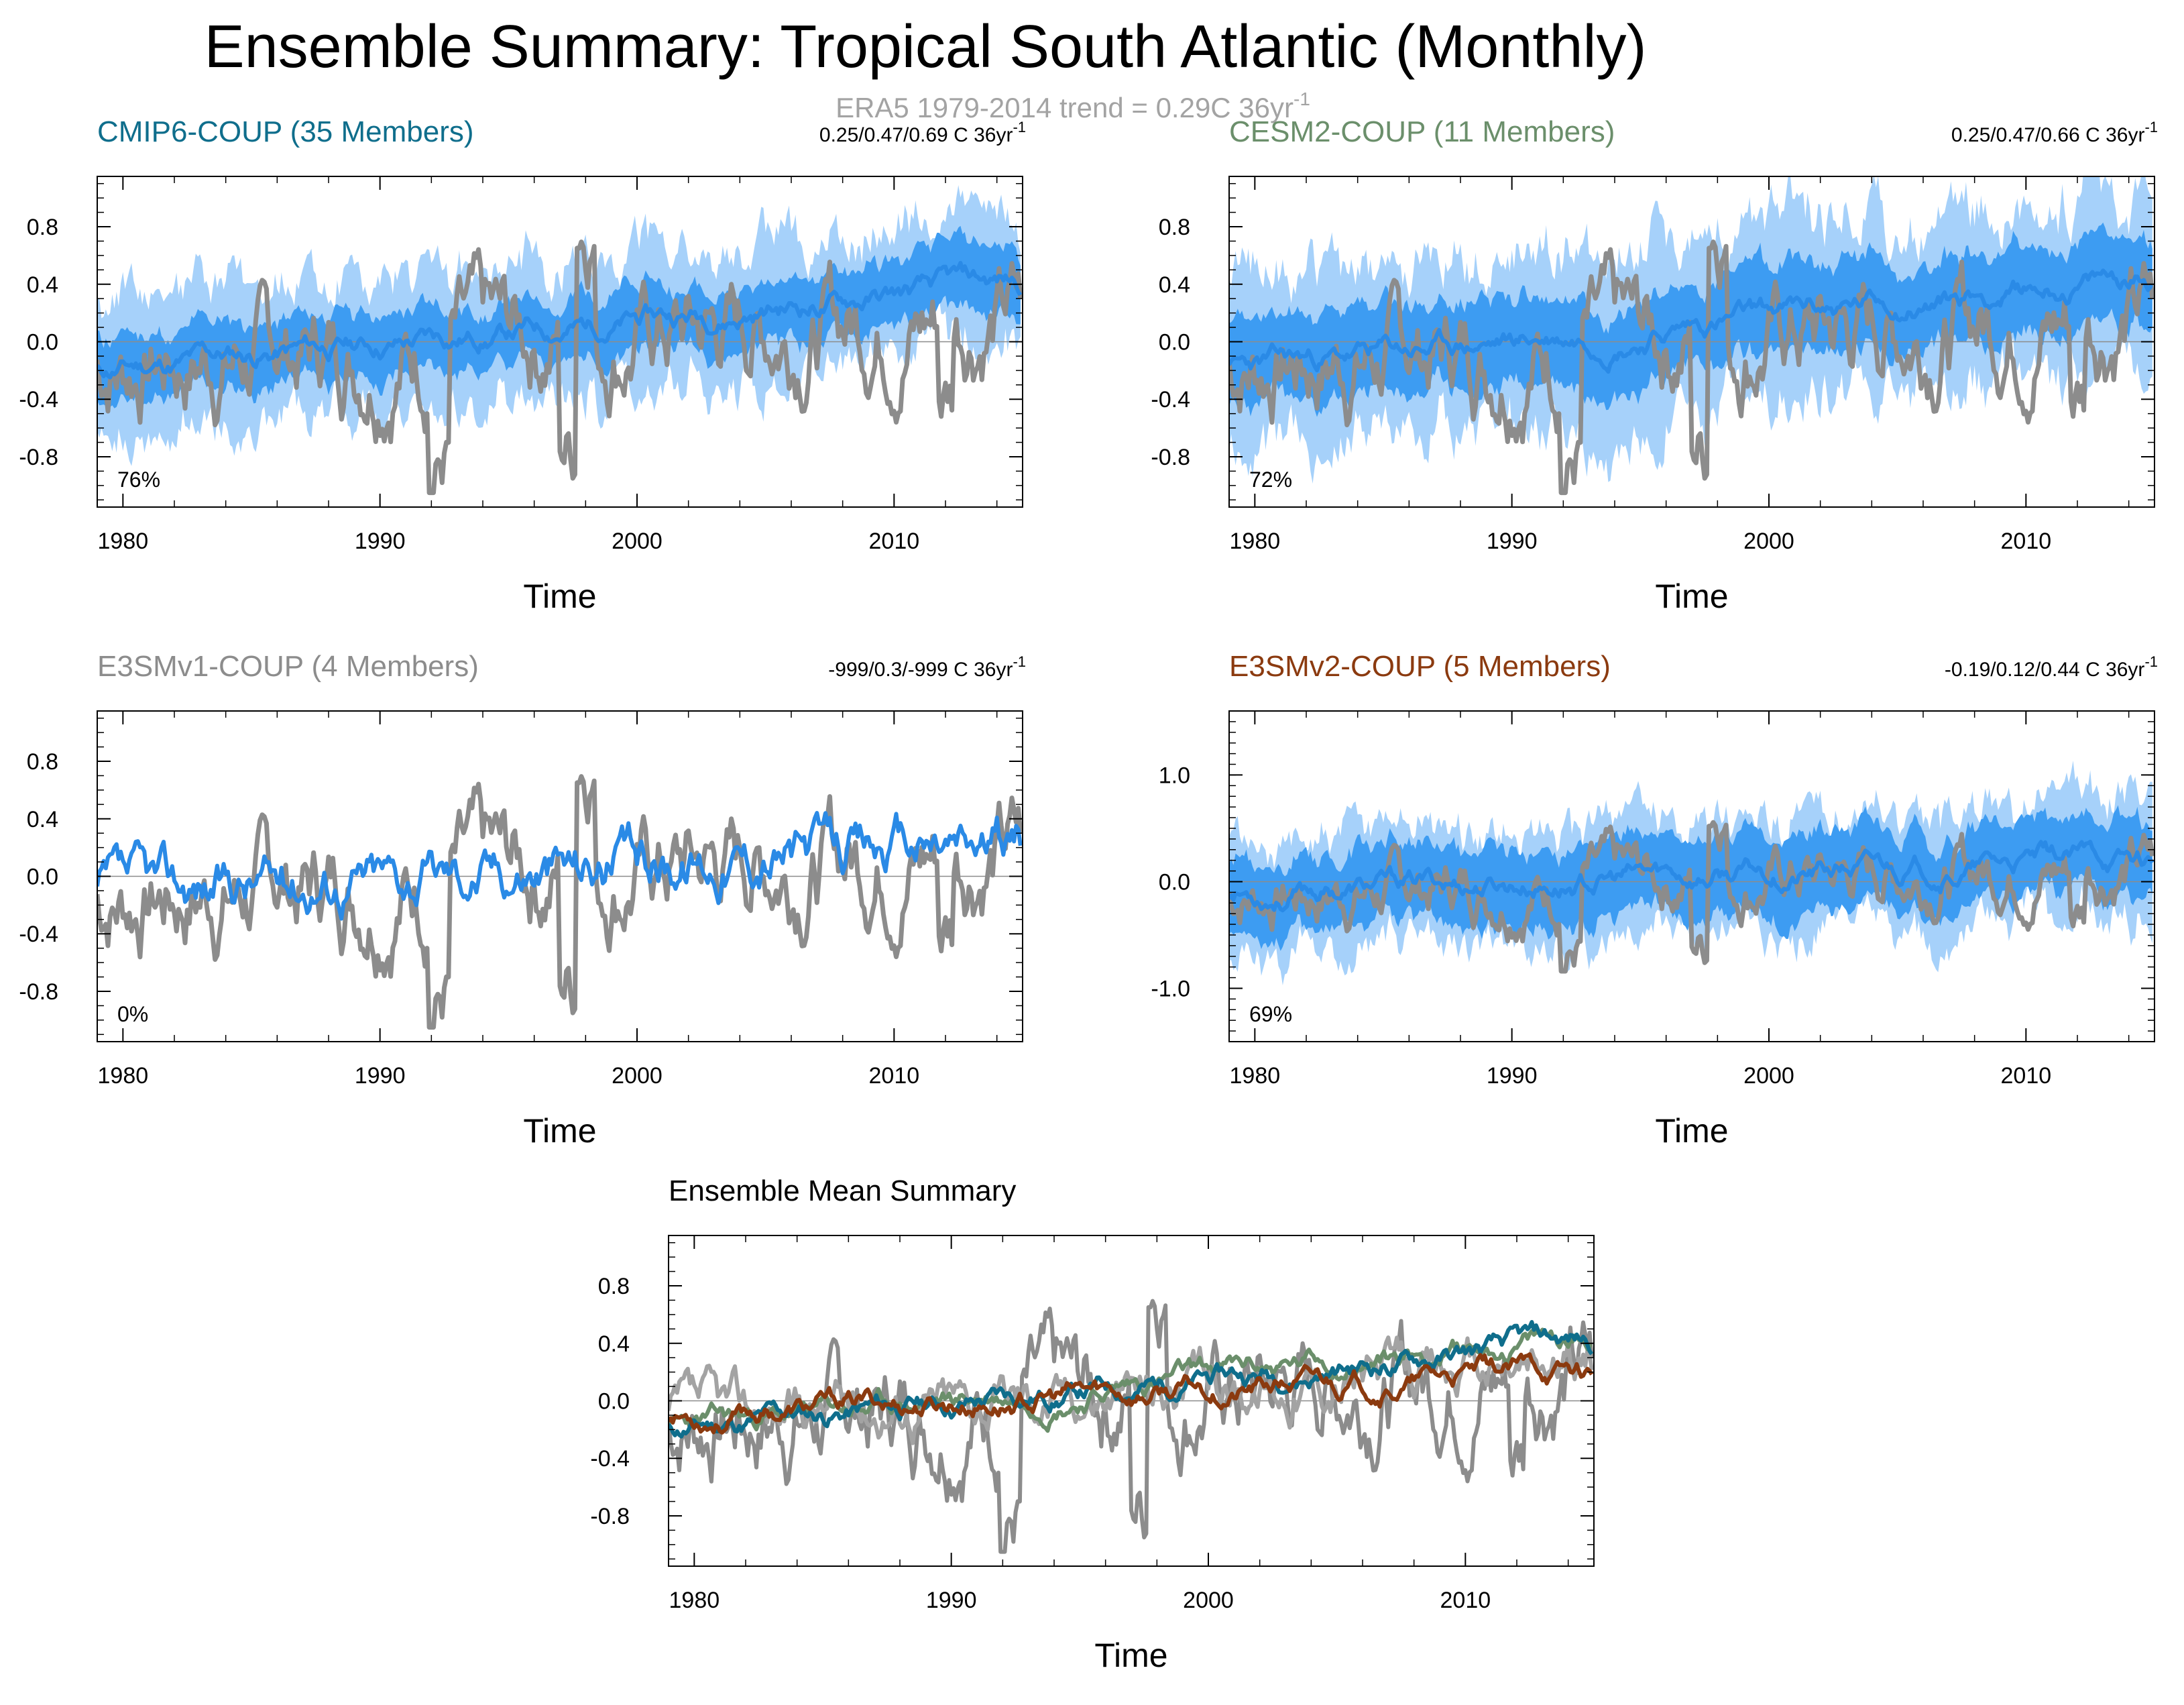 This screenshot has height=1705, width=2184. What do you see at coordinates (560, 866) in the screenshot?
I see `ensemble-mean-line-e3smv1` at bounding box center [560, 866].